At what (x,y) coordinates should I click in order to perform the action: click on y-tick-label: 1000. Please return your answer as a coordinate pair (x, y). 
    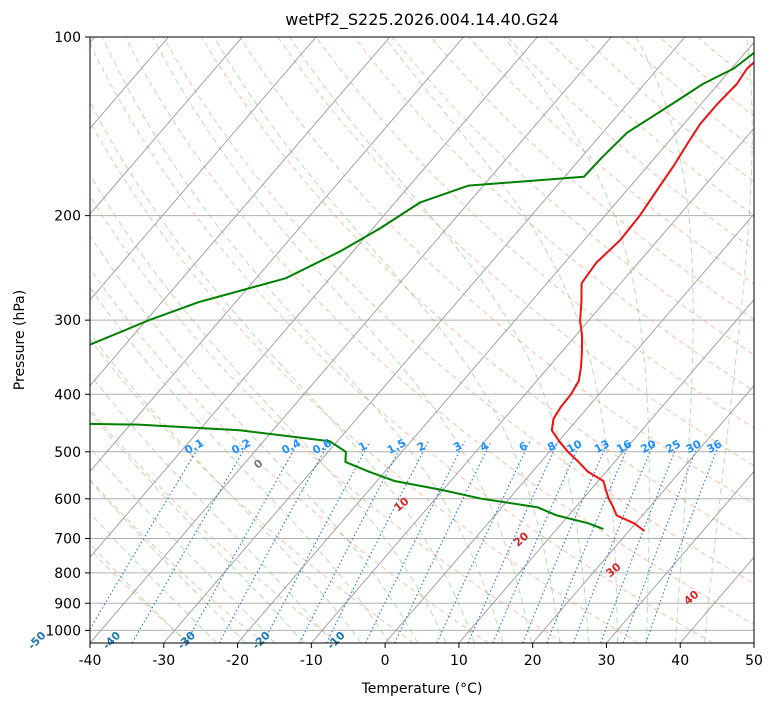
    Looking at the image, I should click on (63, 631).